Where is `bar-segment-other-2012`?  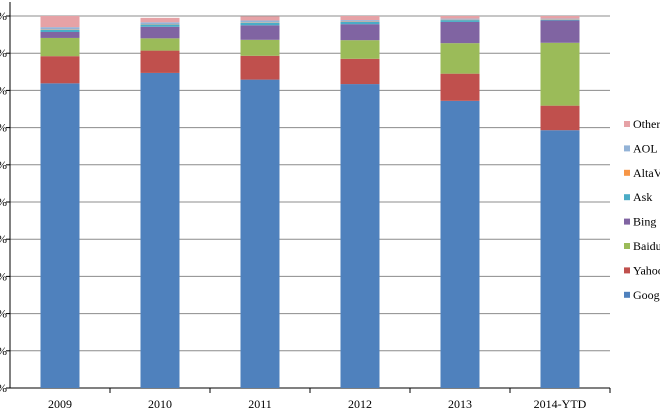
bar-segment-other-2012 is located at coordinates (360, 18).